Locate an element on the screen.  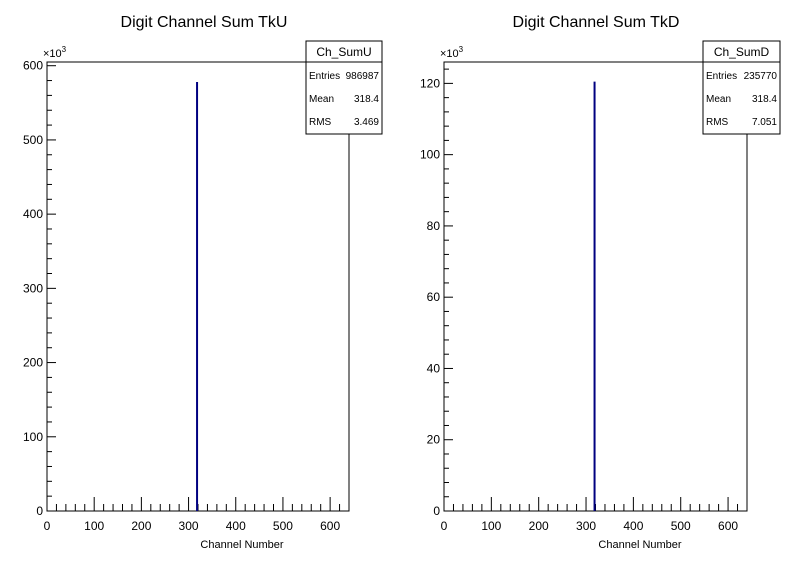
stats-row-value: 235770 is located at coordinates (761, 76).